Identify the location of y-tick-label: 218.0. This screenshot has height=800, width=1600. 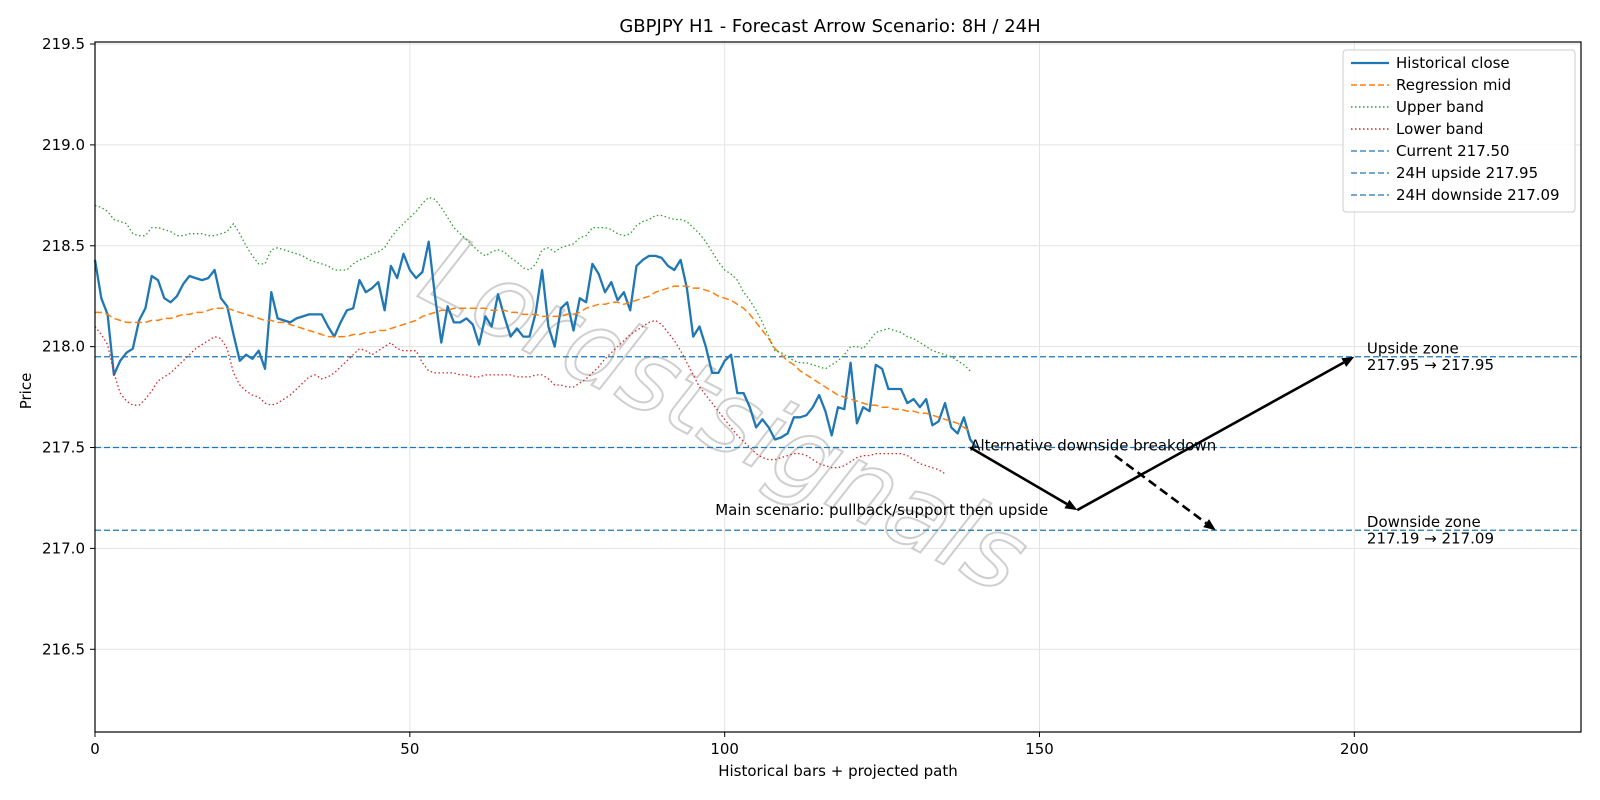
(63, 347).